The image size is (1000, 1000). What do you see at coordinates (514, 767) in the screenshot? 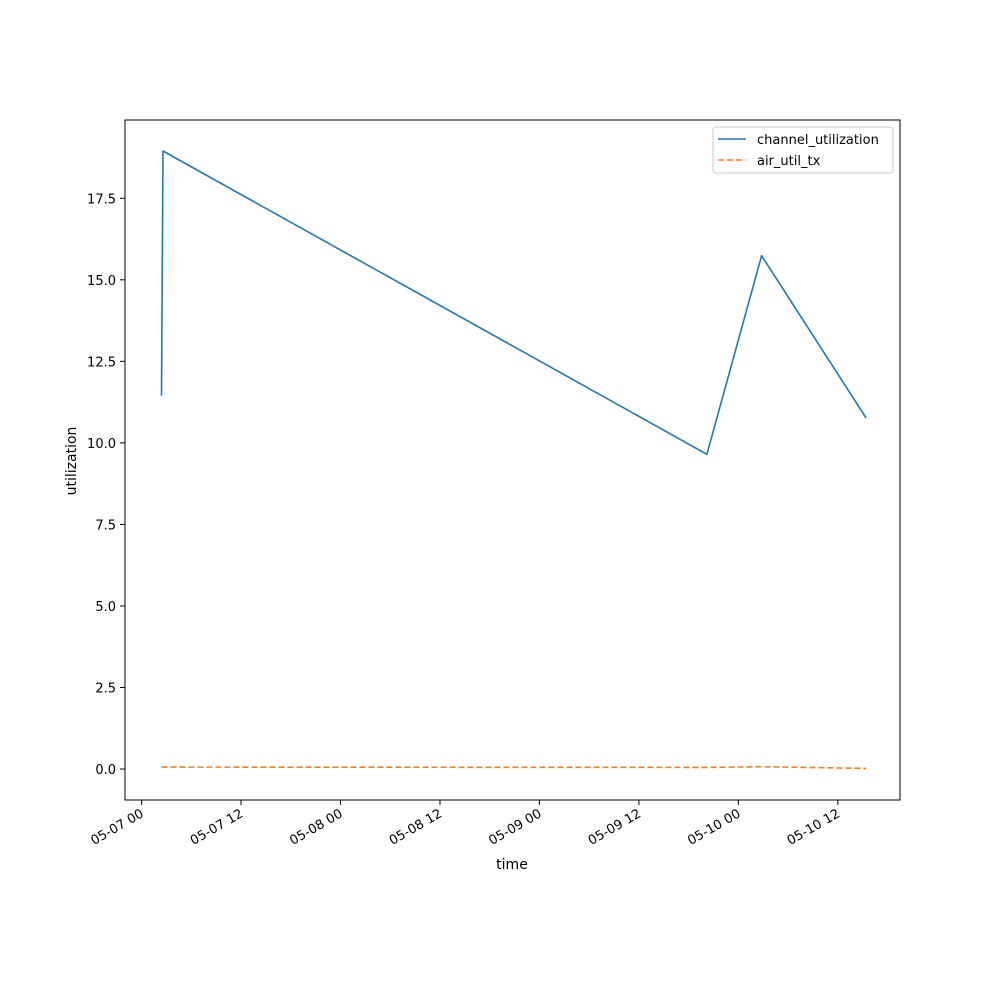
I see `series-line-air-util-tx` at bounding box center [514, 767].